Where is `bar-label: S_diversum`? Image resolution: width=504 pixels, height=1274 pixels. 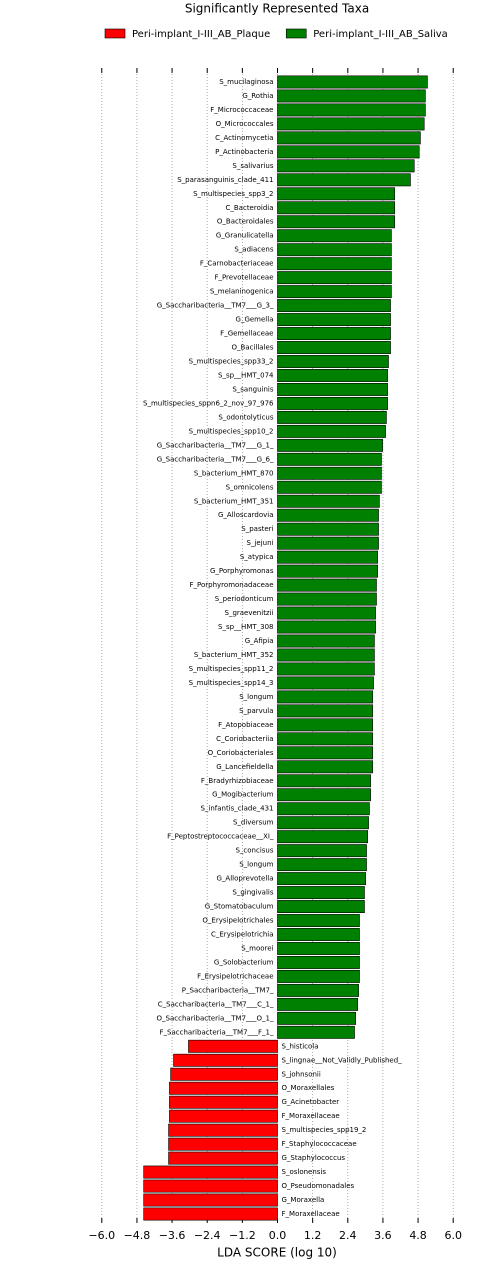 bar-label: S_diversum is located at coordinates (253, 823).